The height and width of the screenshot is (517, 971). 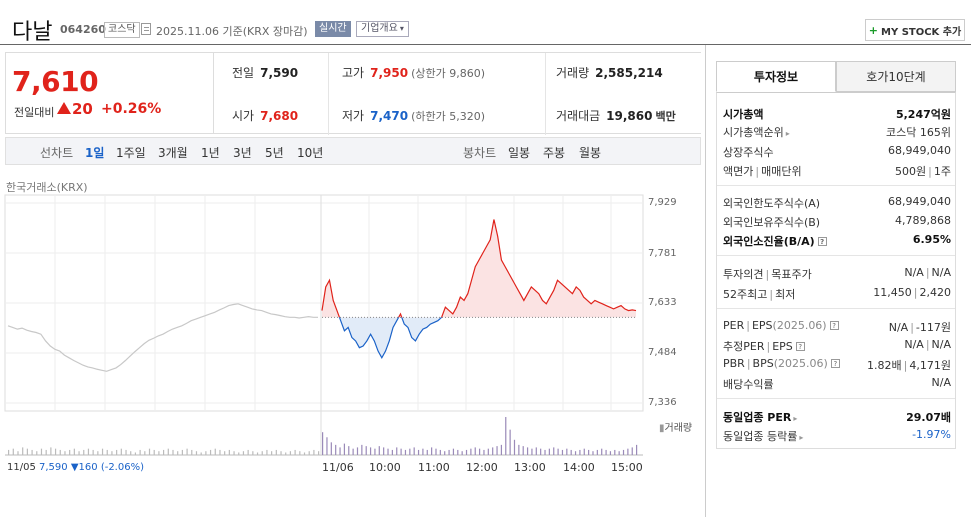 I want to click on company-overview-button: 기업개요 ▾, so click(x=382, y=29).